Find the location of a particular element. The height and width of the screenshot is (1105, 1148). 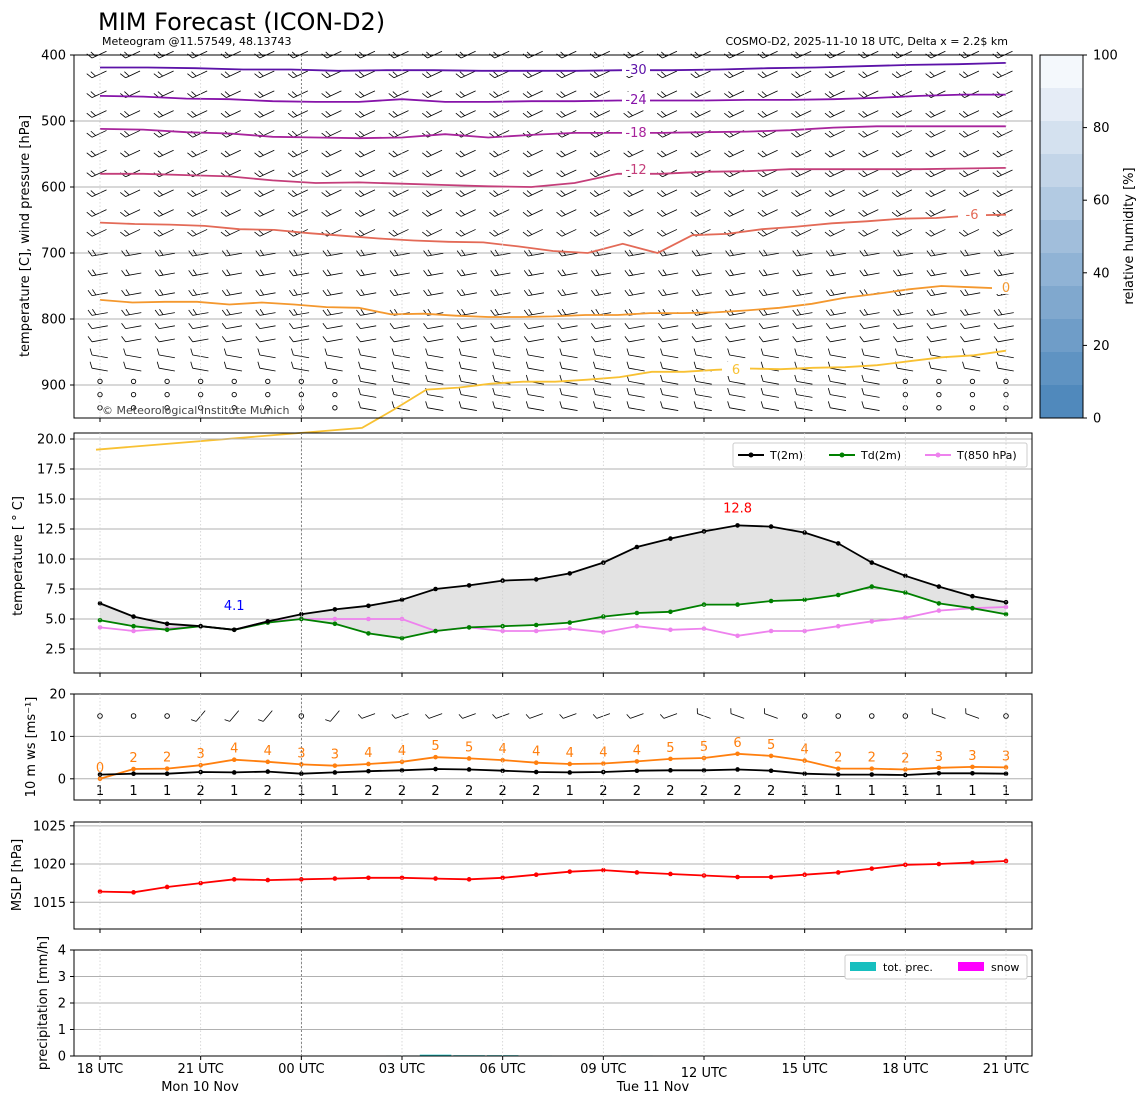

humidity-colorbar: 0 20 40 60 80 100 relative humidity [%] is located at coordinates (1088, 238).